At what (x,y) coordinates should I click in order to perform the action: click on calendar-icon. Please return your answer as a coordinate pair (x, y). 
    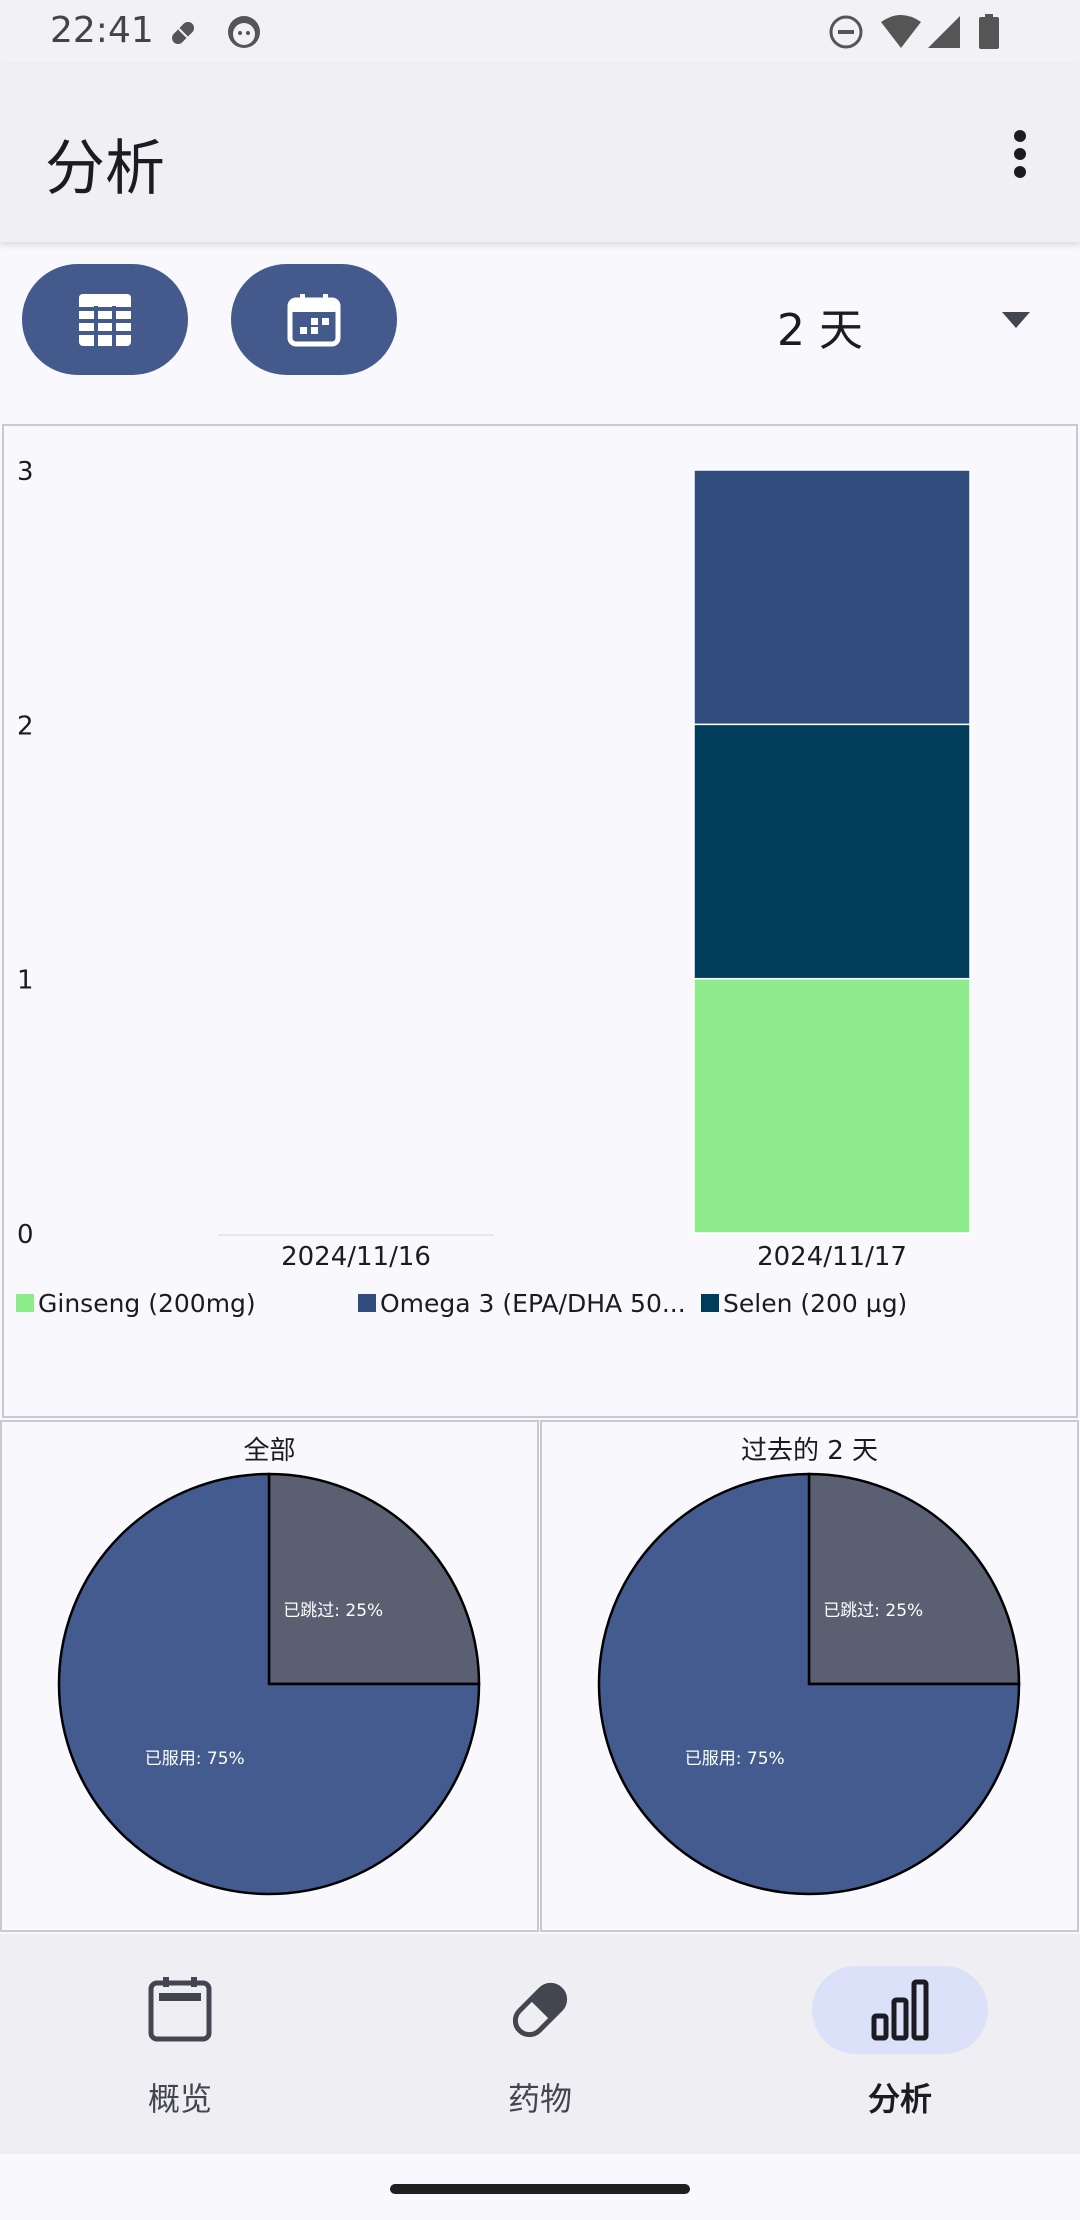
    Looking at the image, I should click on (314, 319).